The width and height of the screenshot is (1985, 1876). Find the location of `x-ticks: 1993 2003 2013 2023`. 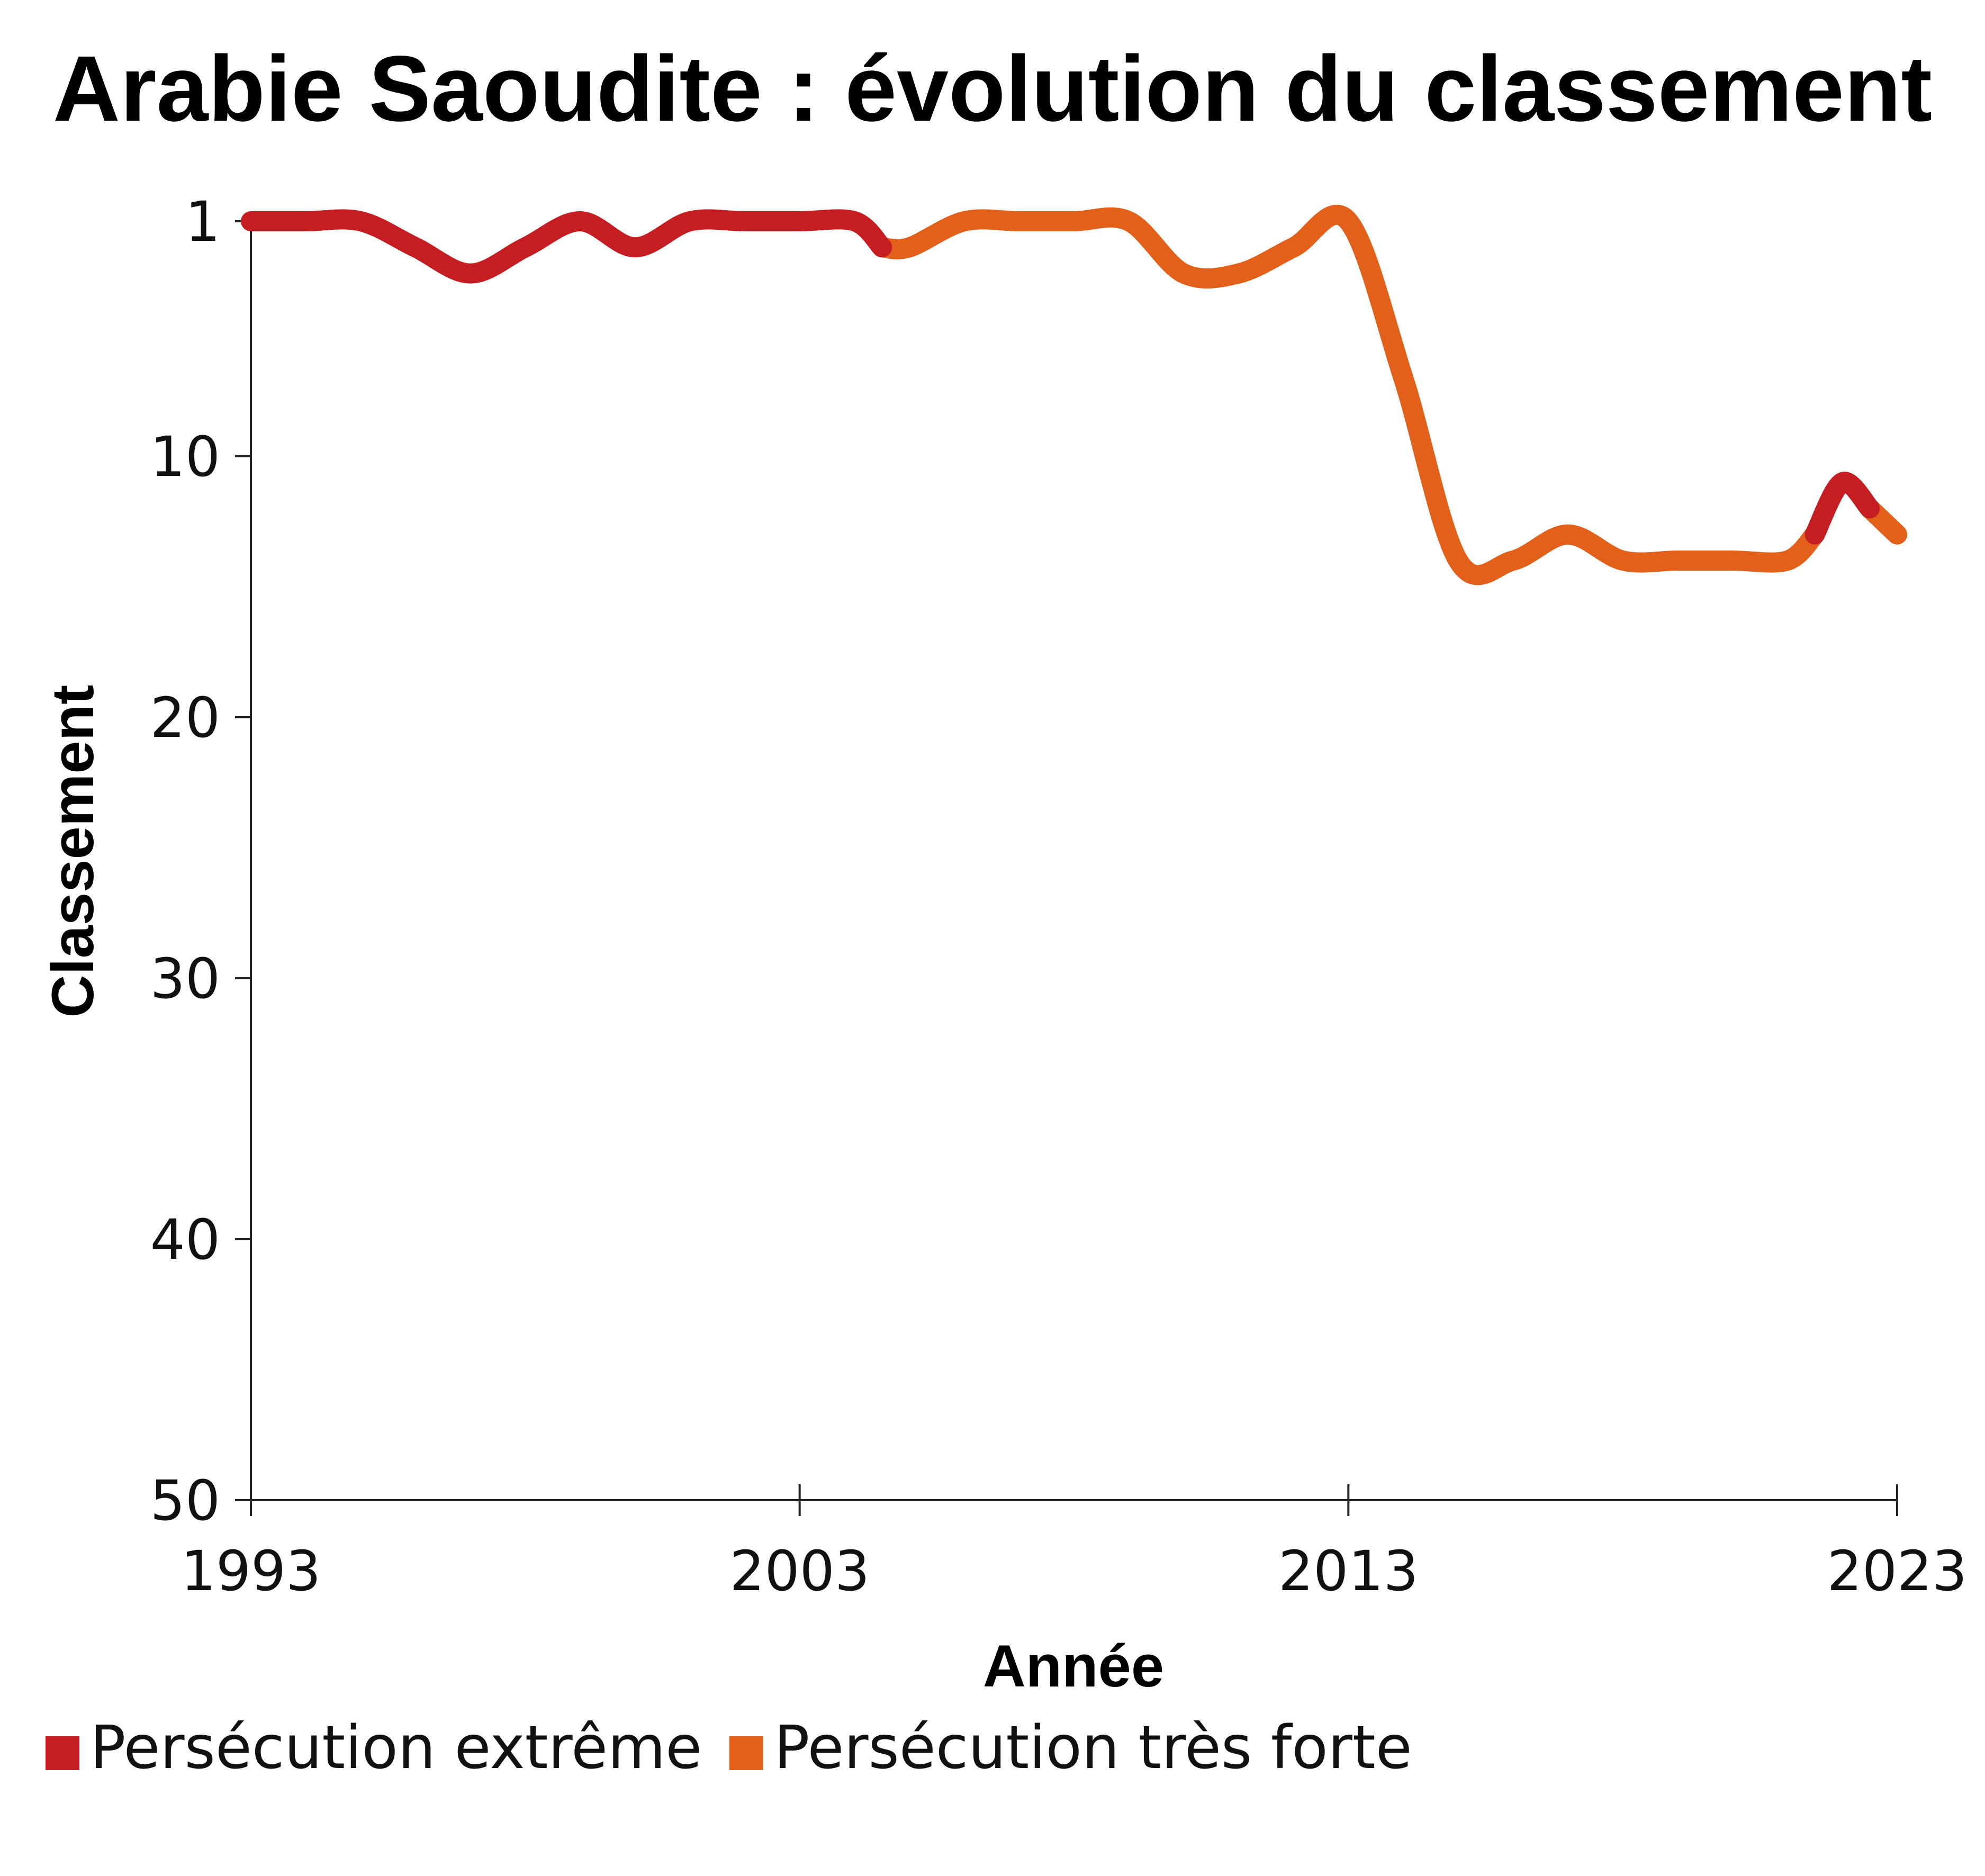

x-ticks: 1993 2003 2013 2023 is located at coordinates (1074, 1544).